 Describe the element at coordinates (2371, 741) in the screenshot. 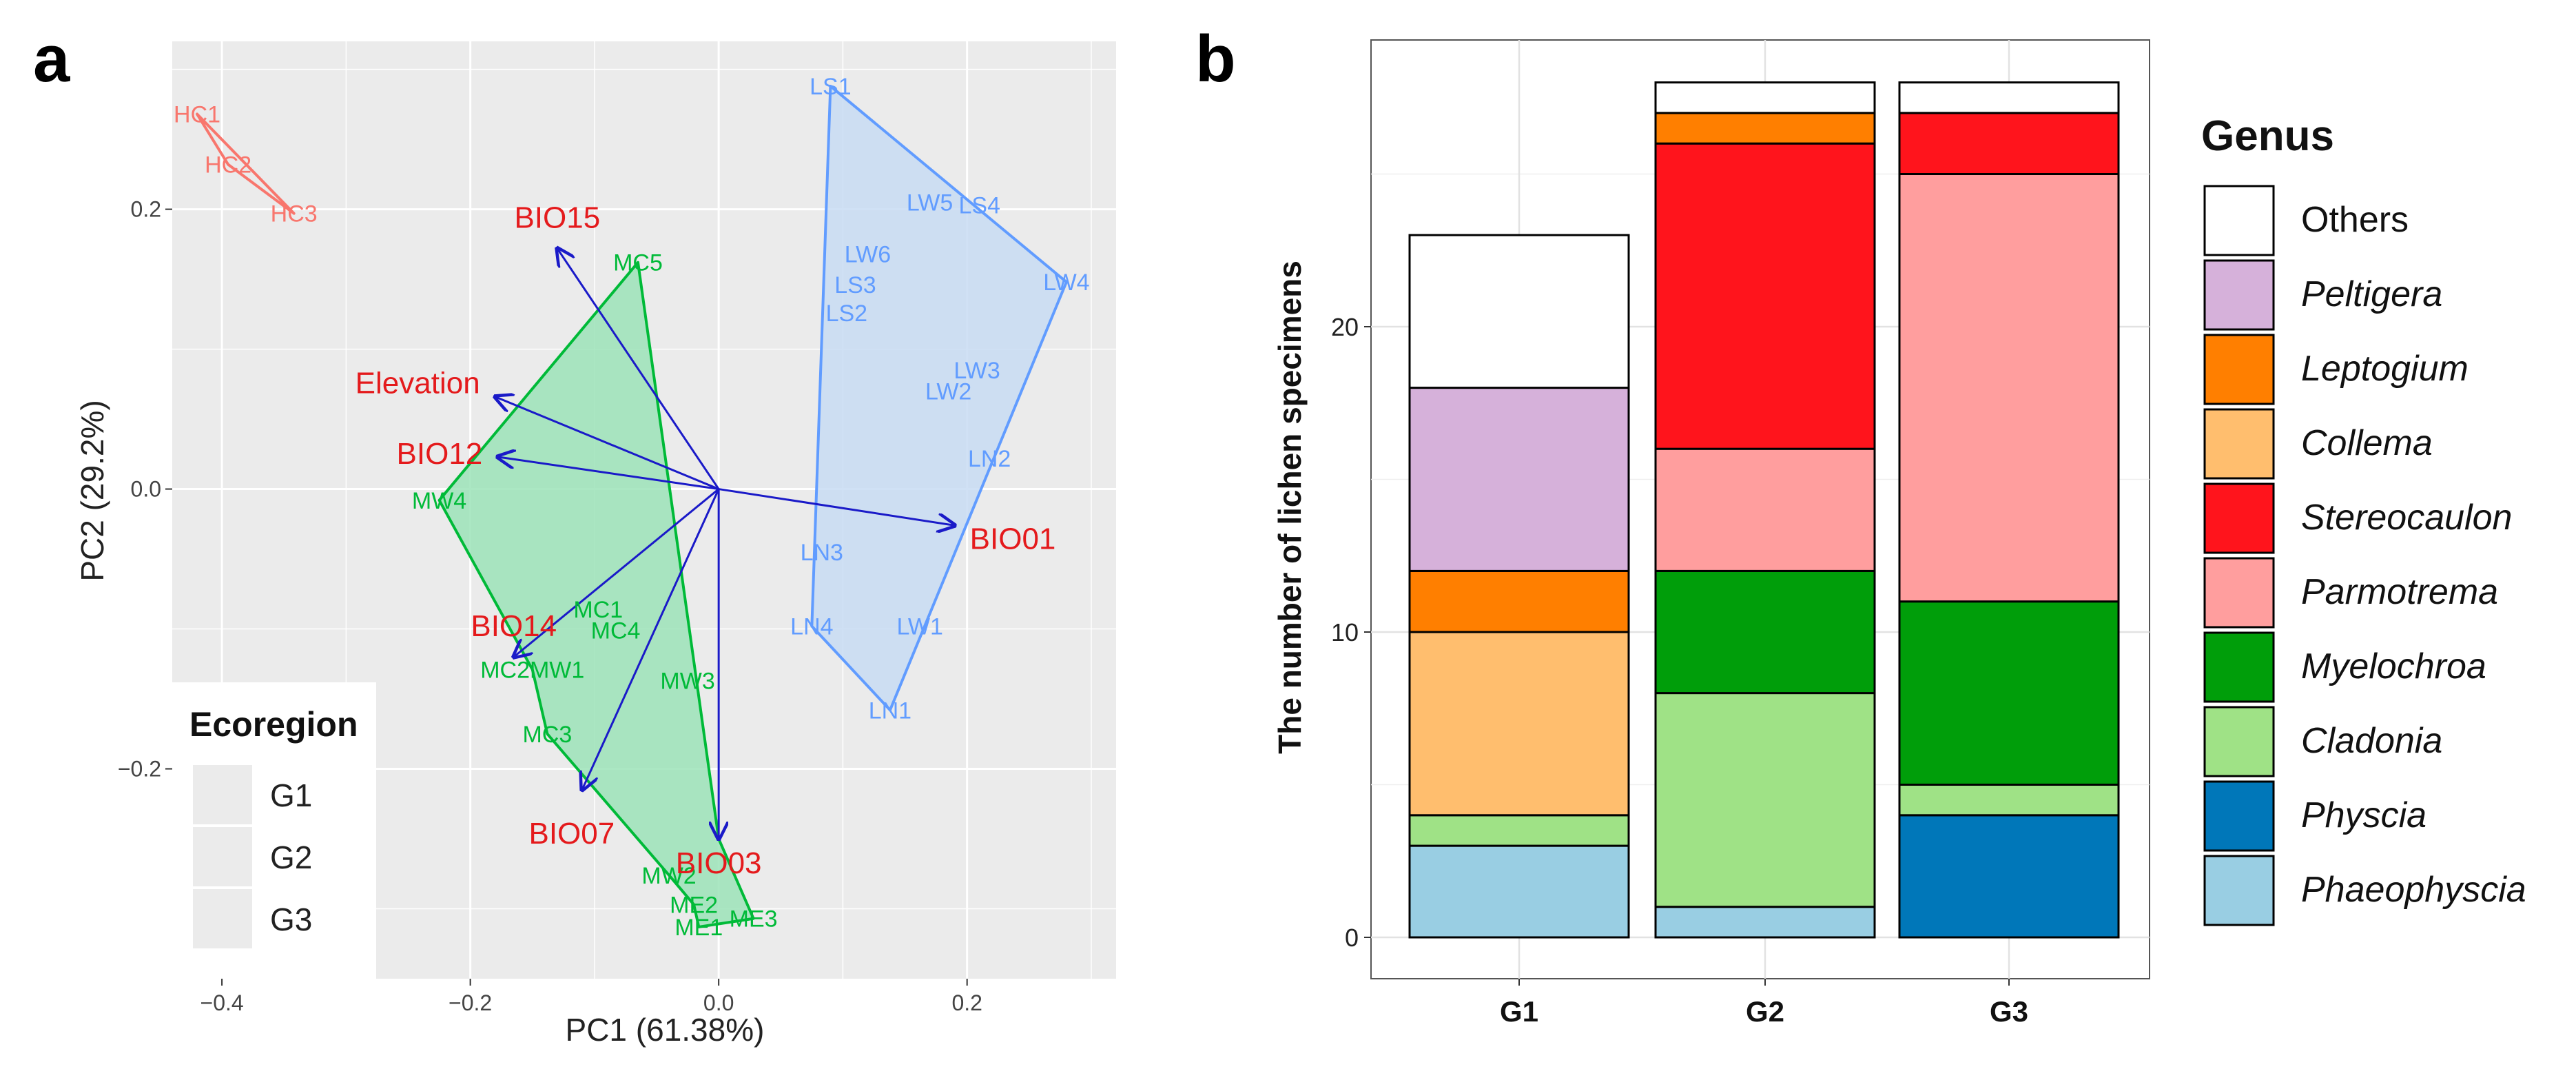

I see `genus-label-cladonia: Cladonia` at that location.